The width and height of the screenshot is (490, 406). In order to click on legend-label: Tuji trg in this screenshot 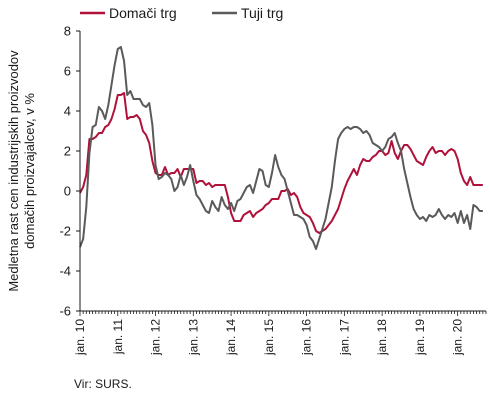, I will do `click(262, 13)`.